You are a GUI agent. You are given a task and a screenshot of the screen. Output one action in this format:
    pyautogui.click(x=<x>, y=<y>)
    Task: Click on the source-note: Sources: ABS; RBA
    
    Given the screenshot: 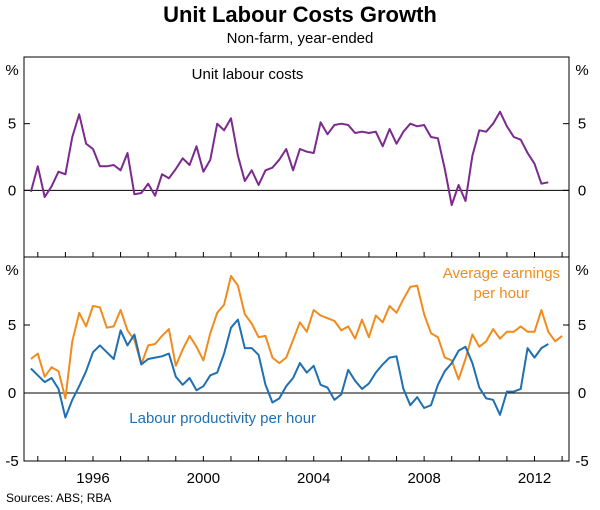 What is the action you would take?
    pyautogui.click(x=59, y=498)
    